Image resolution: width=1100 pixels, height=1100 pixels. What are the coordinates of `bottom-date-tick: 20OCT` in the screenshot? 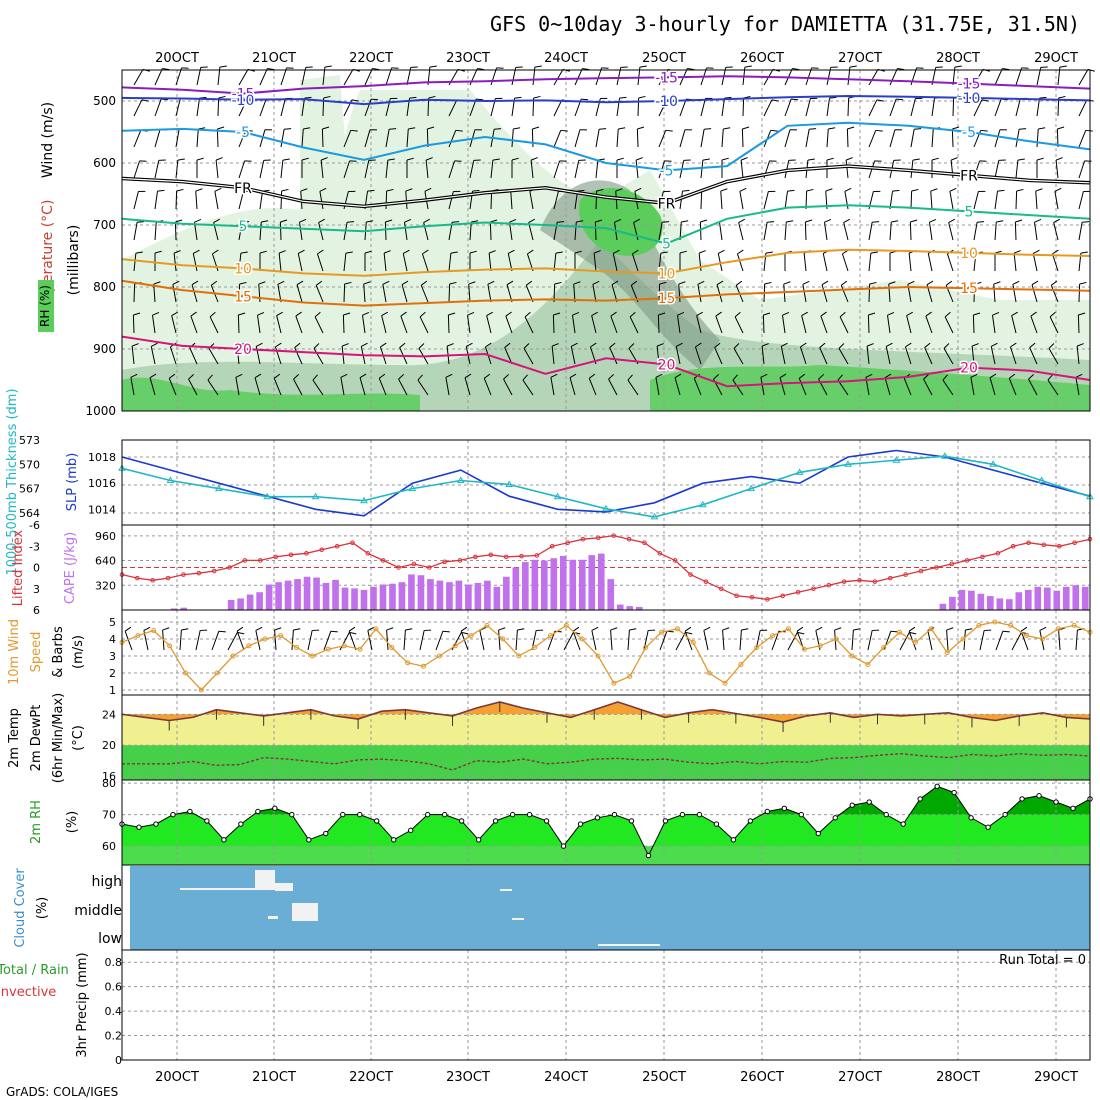 It's located at (177, 1077).